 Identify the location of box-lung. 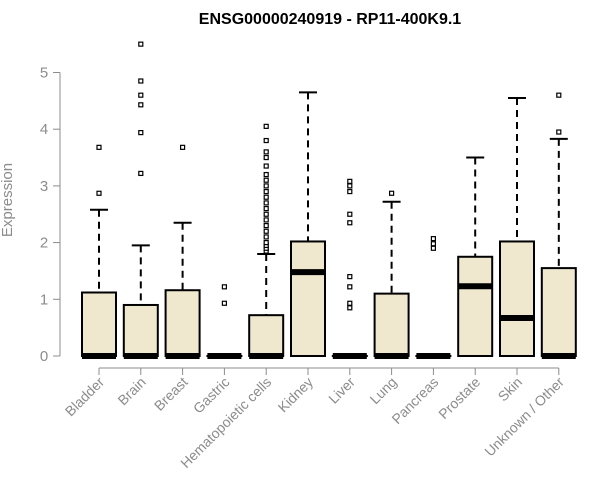
(391, 274).